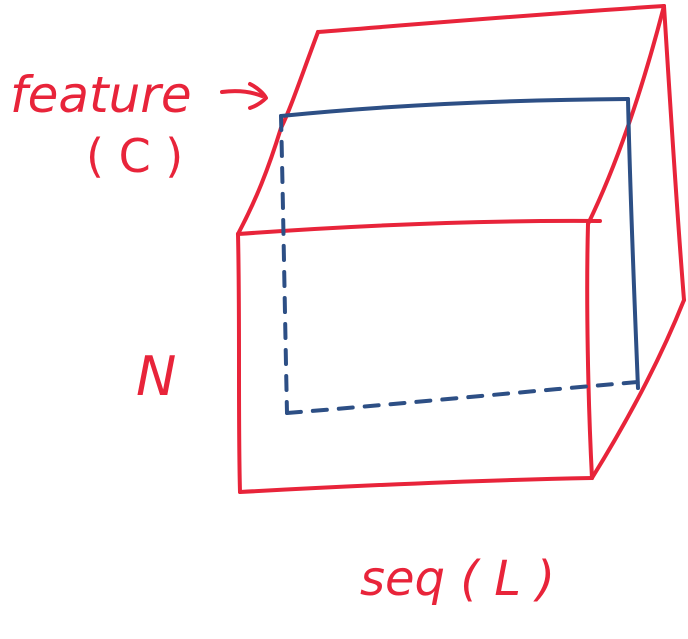 The width and height of the screenshot is (688, 639). Describe the element at coordinates (454, 107) in the screenshot. I see `slice-top-edge` at that location.